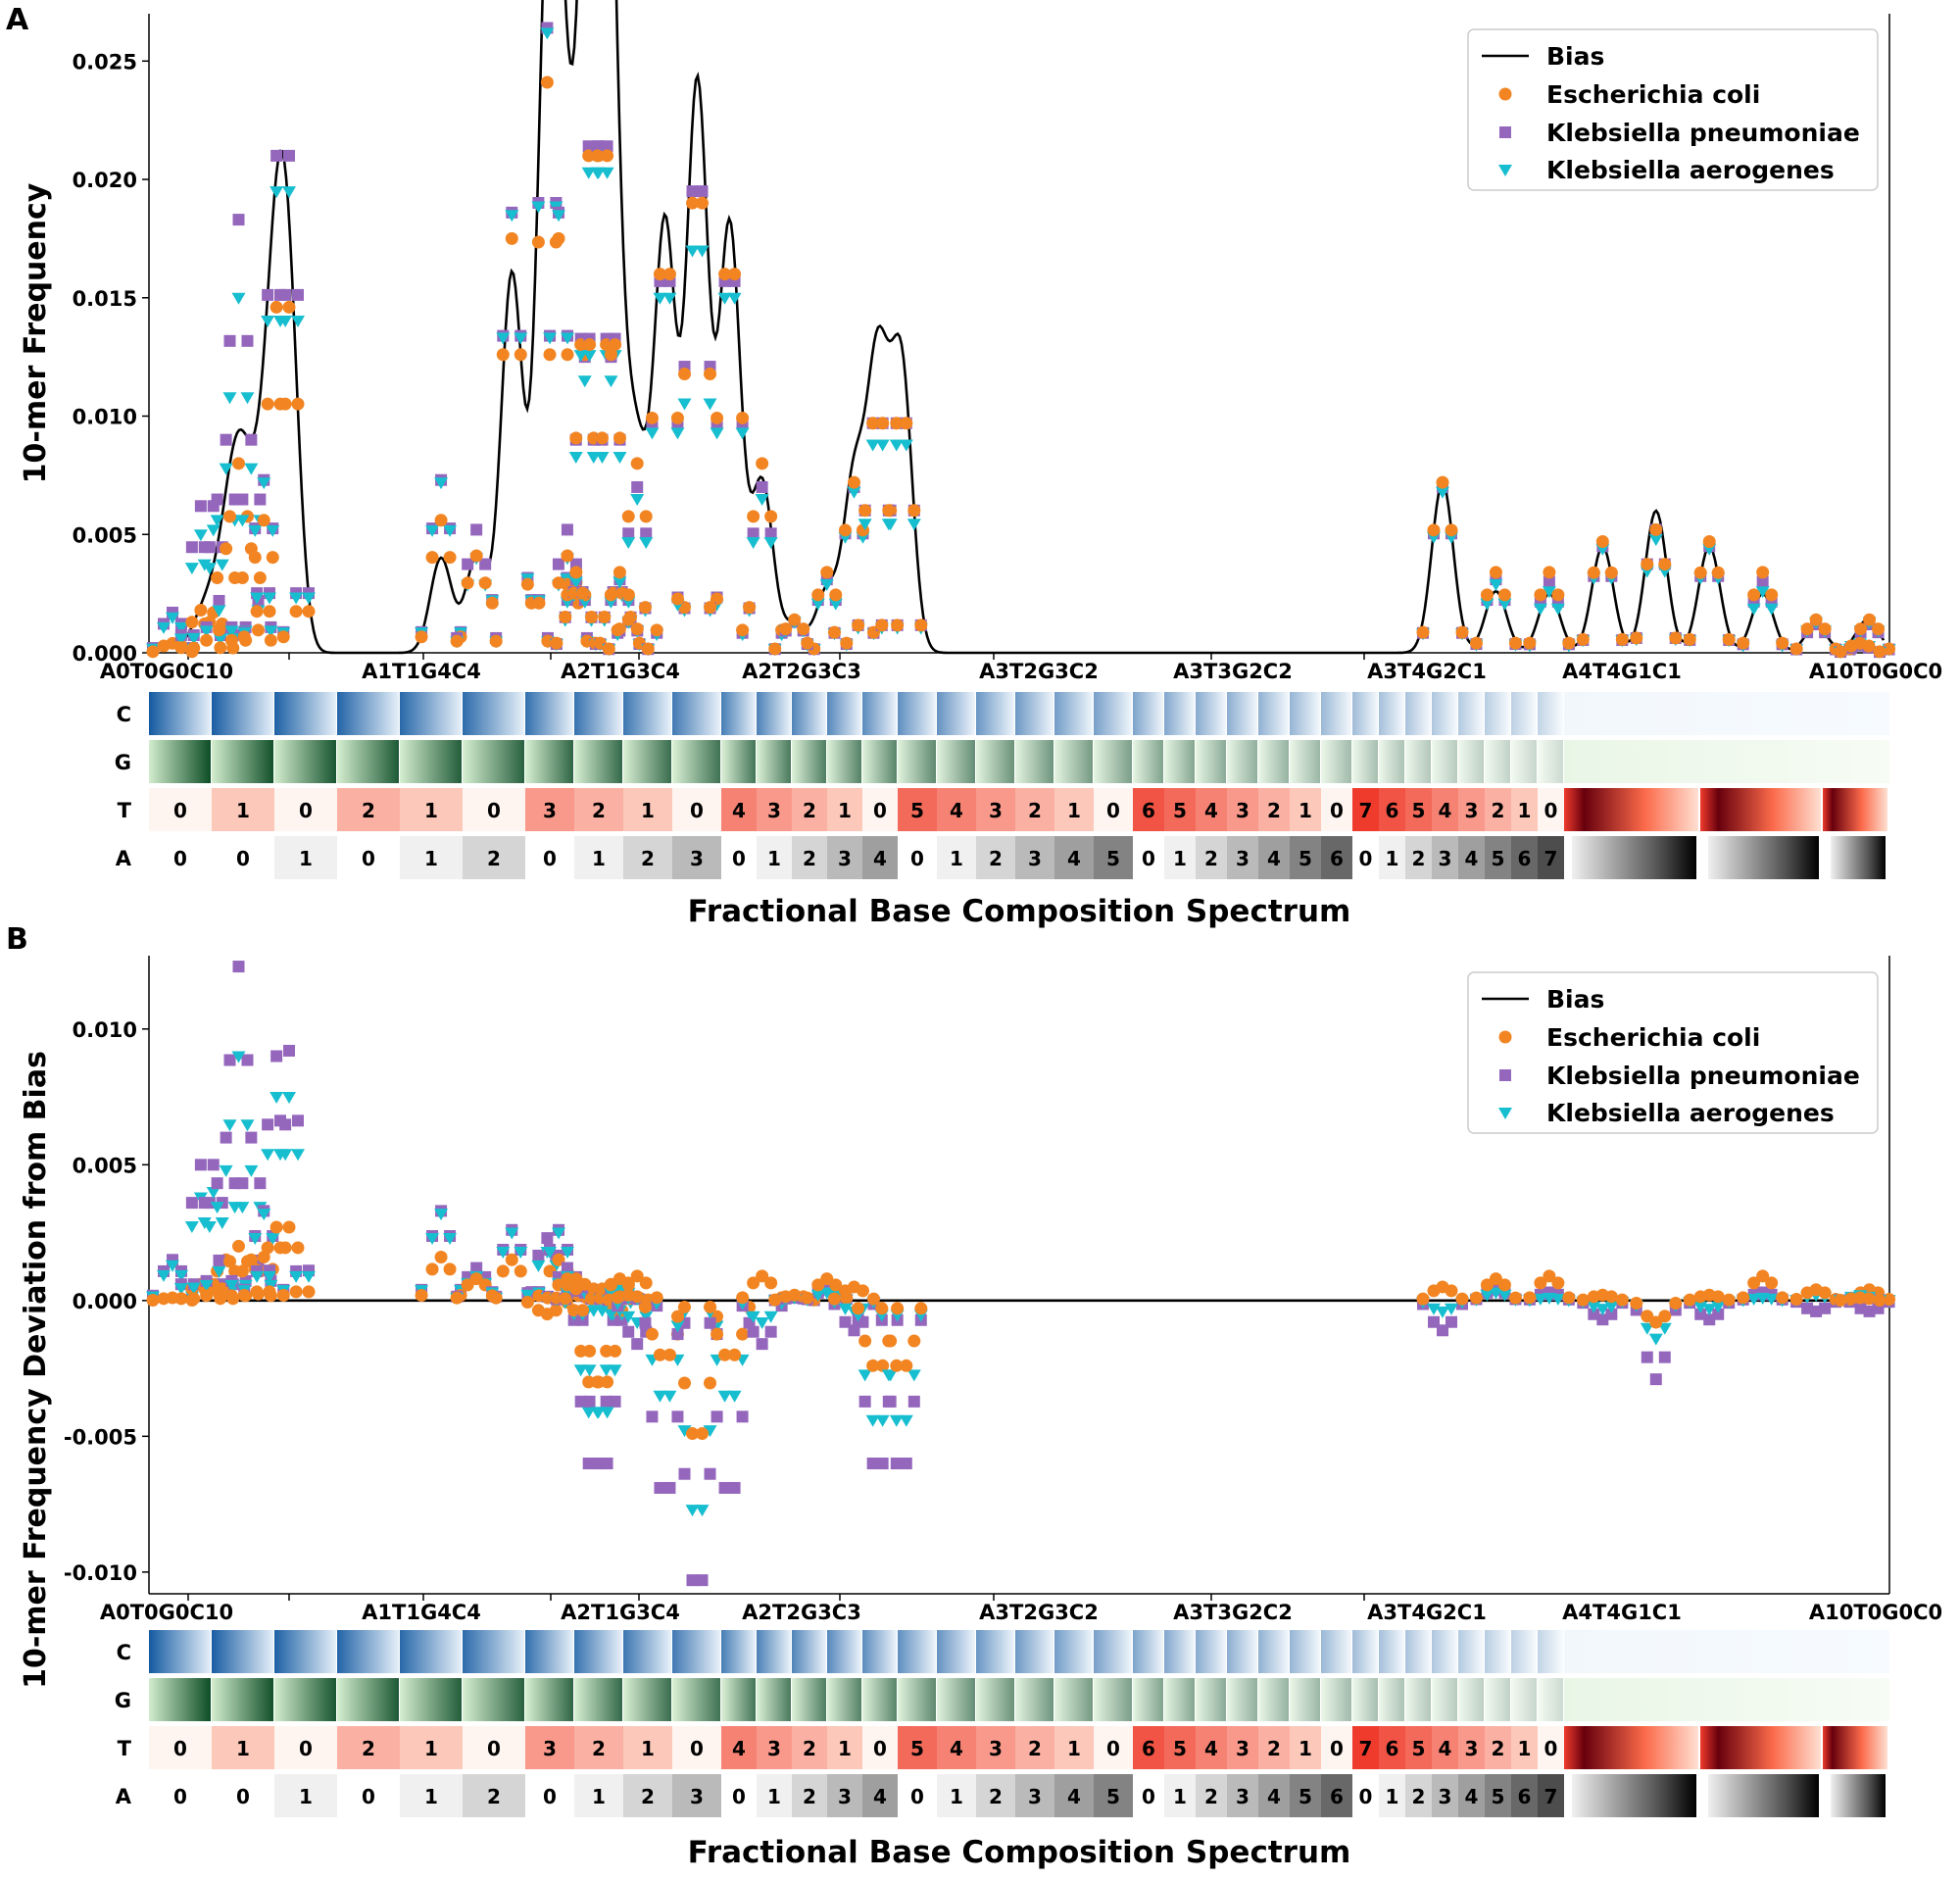 The height and width of the screenshot is (1880, 1960). Describe the element at coordinates (1274, 810) in the screenshot. I see `panel-a-t-number: 2` at that location.